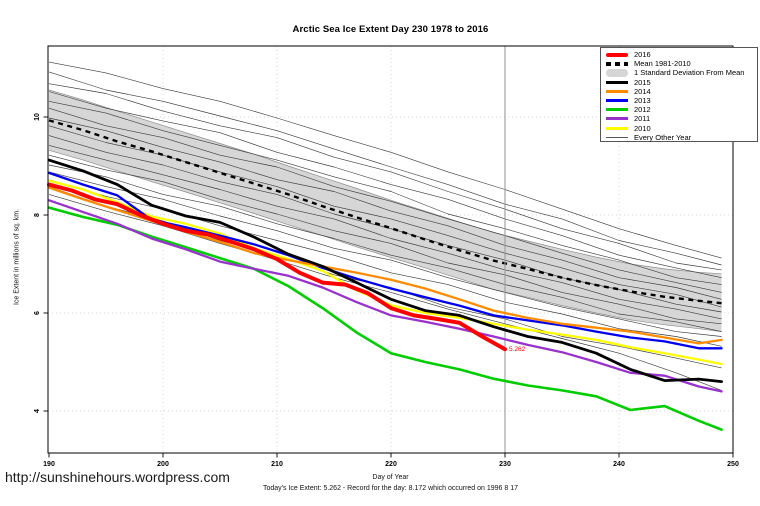 The height and width of the screenshot is (506, 760). I want to click on legend-item: 2010, so click(681, 128).